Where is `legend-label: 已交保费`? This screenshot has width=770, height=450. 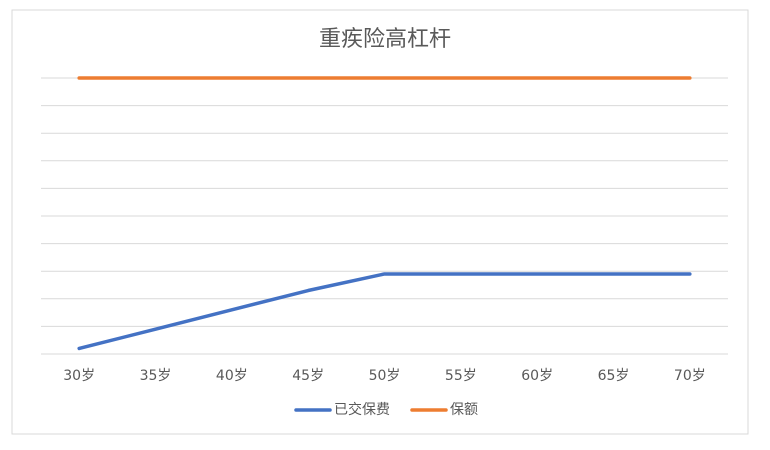
legend-label: 已交保费 is located at coordinates (362, 409).